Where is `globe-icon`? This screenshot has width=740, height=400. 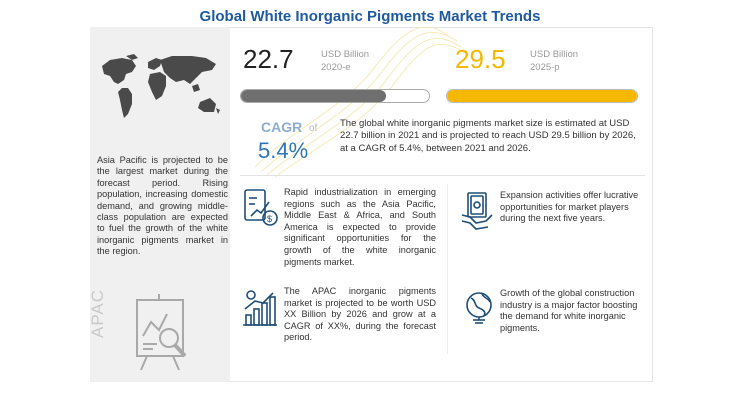 globe-icon is located at coordinates (479, 308).